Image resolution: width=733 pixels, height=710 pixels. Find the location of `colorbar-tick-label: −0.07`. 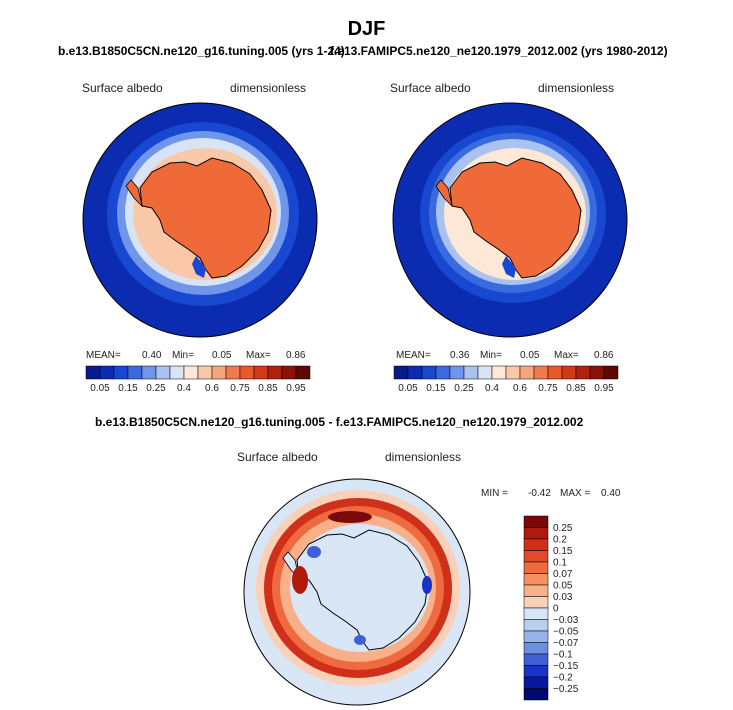

colorbar-tick-label: −0.07 is located at coordinates (566, 643).